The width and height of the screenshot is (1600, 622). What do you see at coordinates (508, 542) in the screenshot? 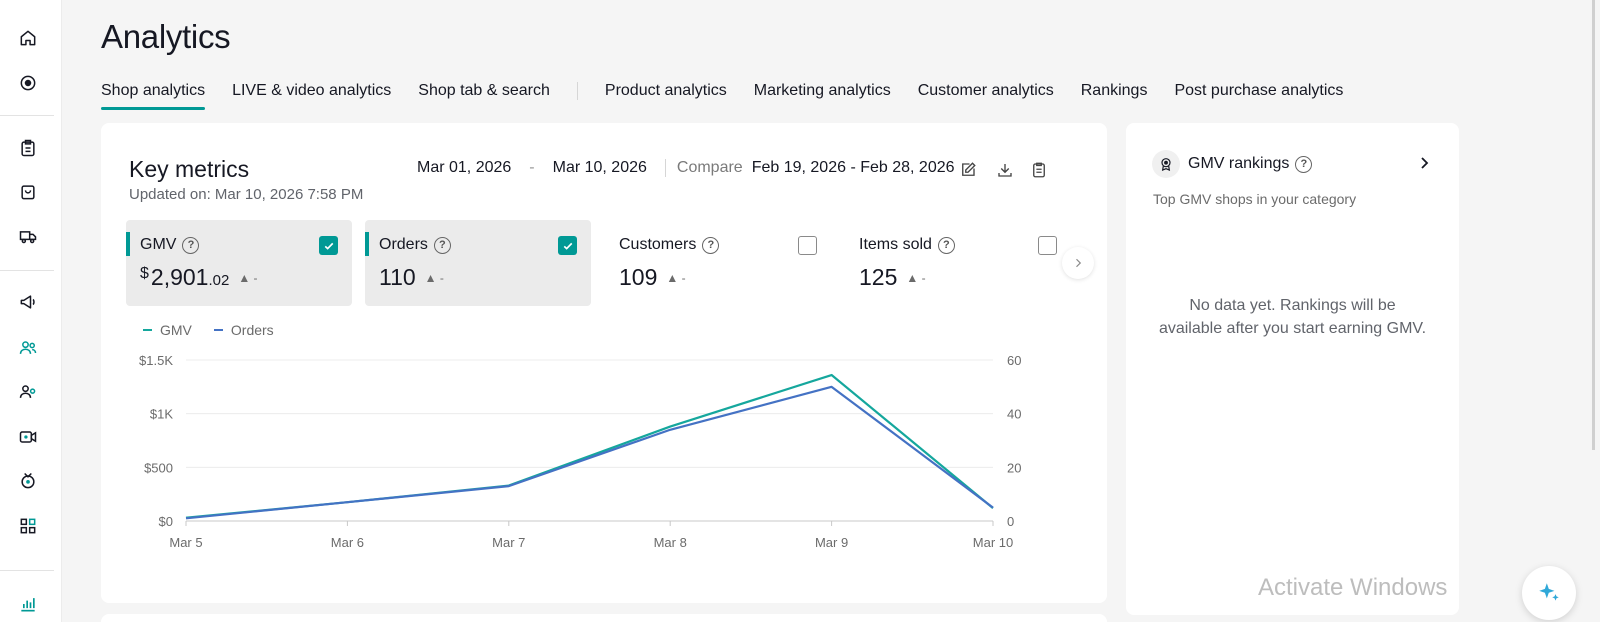
I see `x-tick-label: Mar 7` at bounding box center [508, 542].